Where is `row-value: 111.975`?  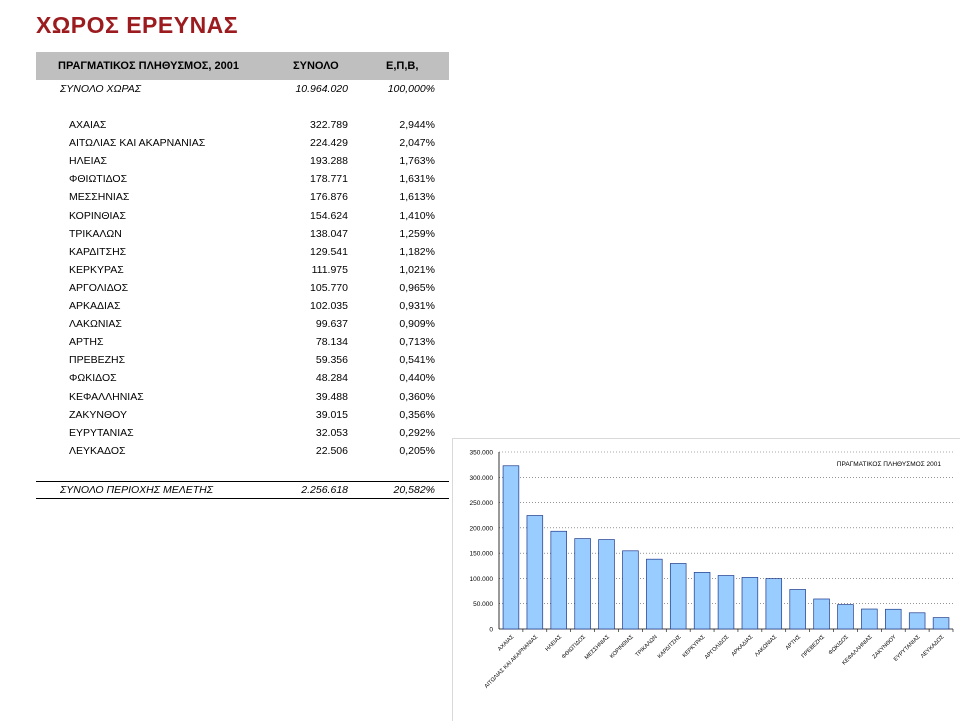 row-value: 111.975 is located at coordinates (329, 269).